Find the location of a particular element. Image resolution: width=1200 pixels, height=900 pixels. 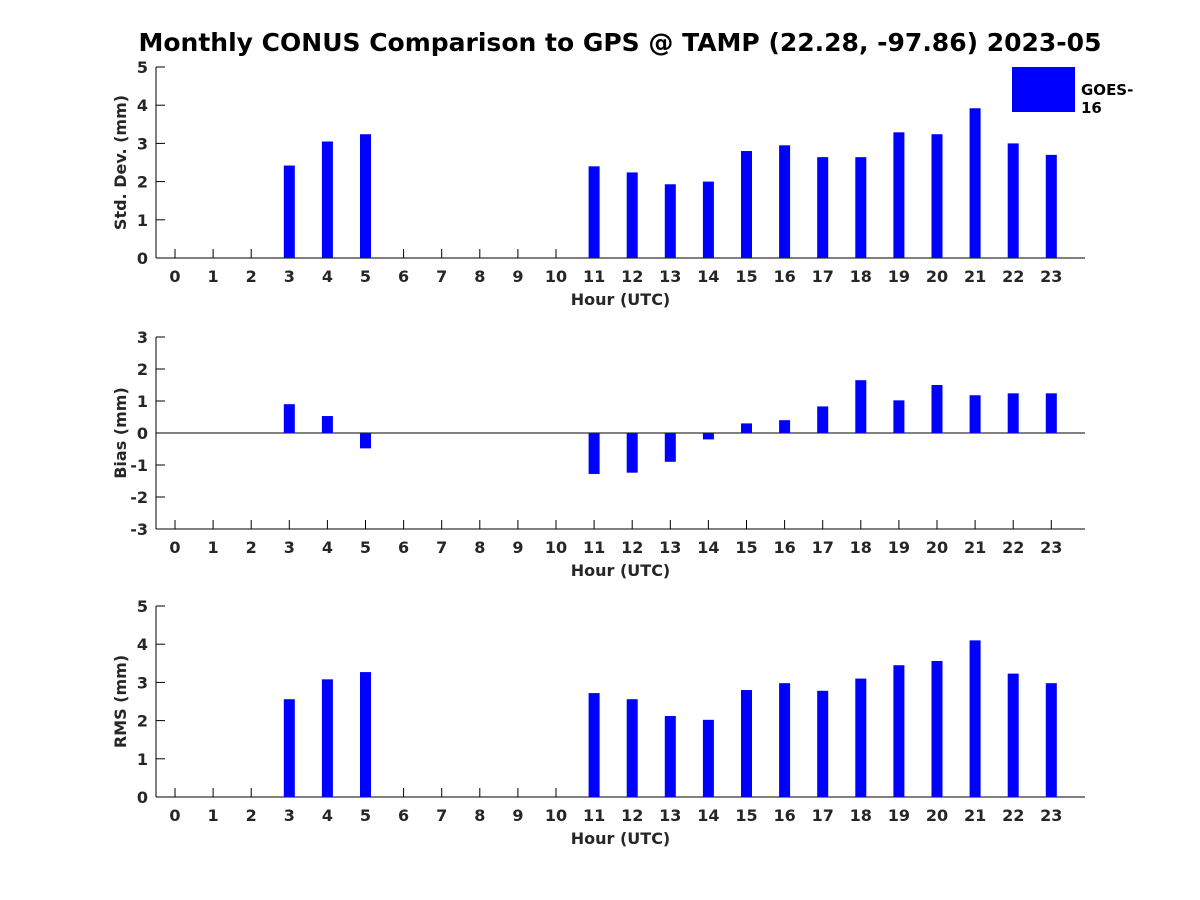

y-tick-label: -2 is located at coordinates (139, 497).